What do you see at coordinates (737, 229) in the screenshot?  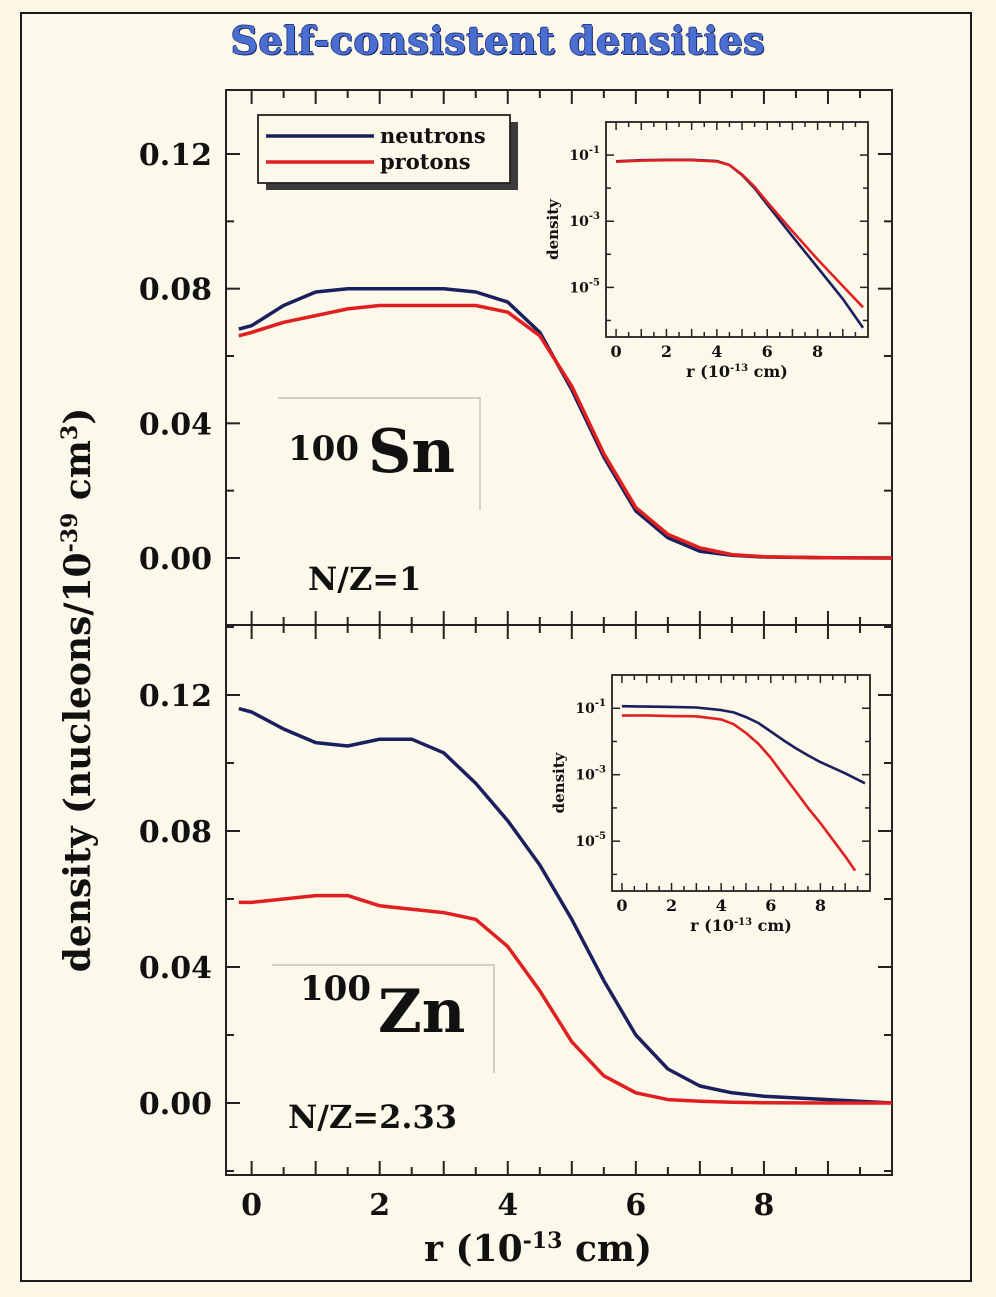 I see `panel-1-inset-frame` at bounding box center [737, 229].